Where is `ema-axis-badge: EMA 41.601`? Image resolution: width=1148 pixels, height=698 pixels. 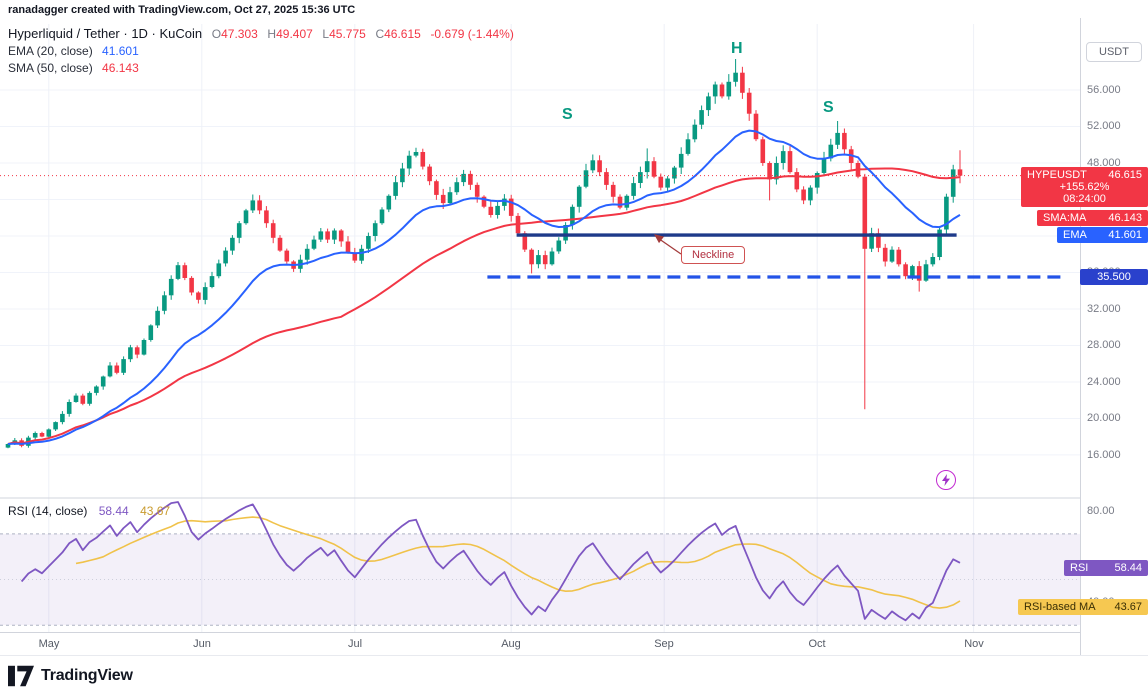
ema-axis-badge: EMA 41.601 is located at coordinates (1102, 235).